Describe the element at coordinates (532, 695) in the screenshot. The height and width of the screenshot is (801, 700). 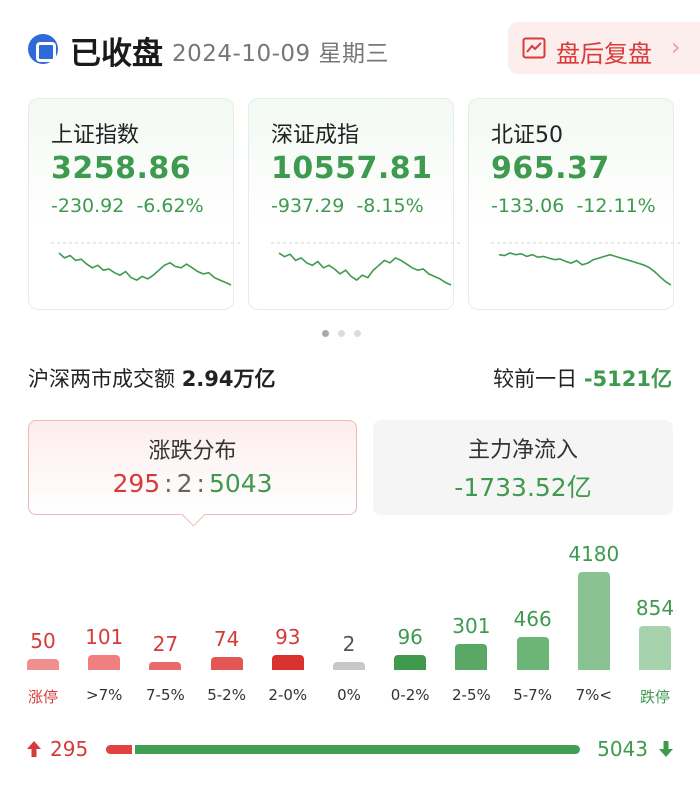
I see `column-label: 5-7%` at that location.